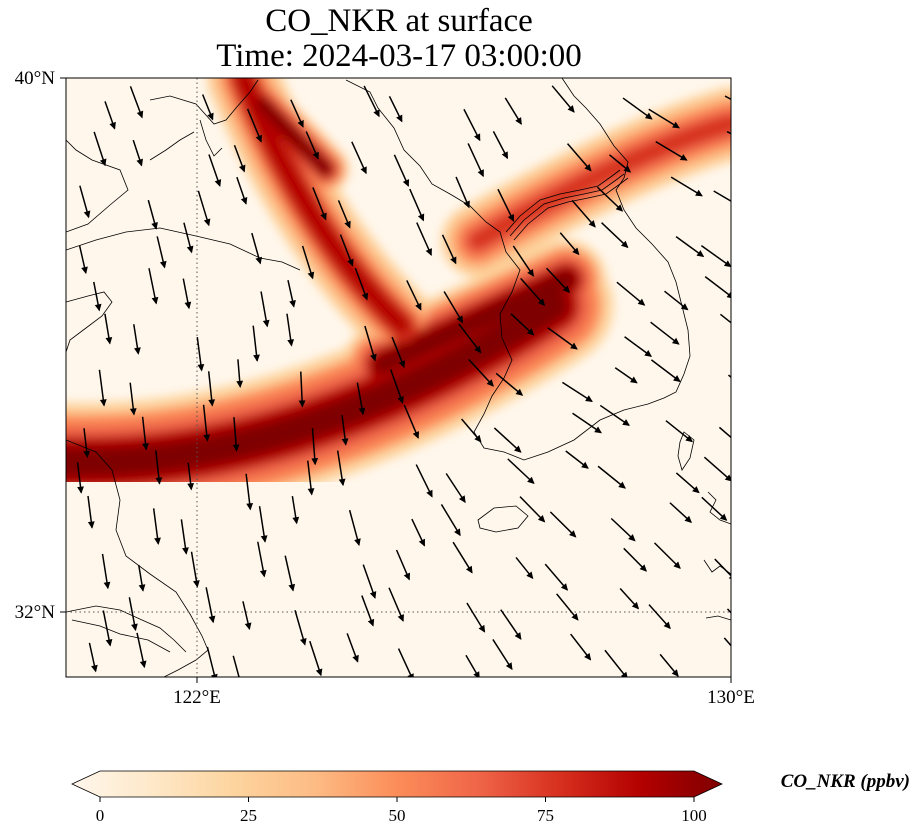  Describe the element at coordinates (490, 797) in the screenshot. I see `colorbar: 0 25 50 75 100 CO_NKR (ppbv)` at that location.